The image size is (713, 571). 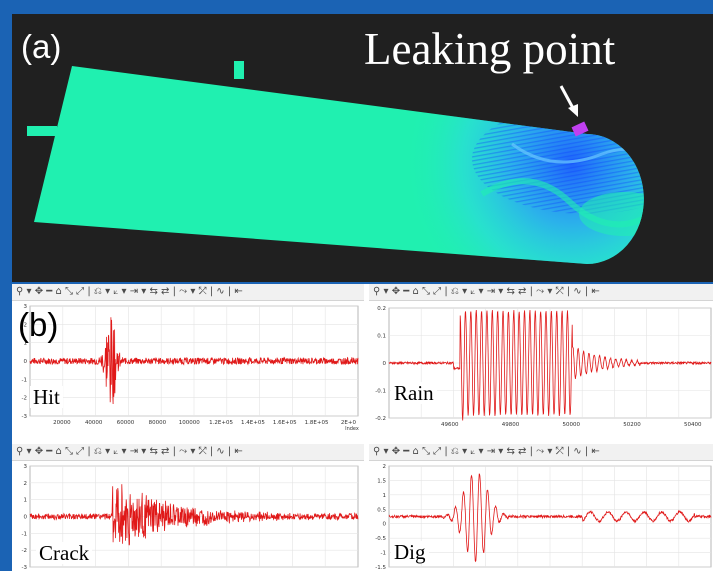 What do you see at coordinates (285, 423) in the screenshot?
I see `x-tick-label: 1.6E+05` at bounding box center [285, 423].